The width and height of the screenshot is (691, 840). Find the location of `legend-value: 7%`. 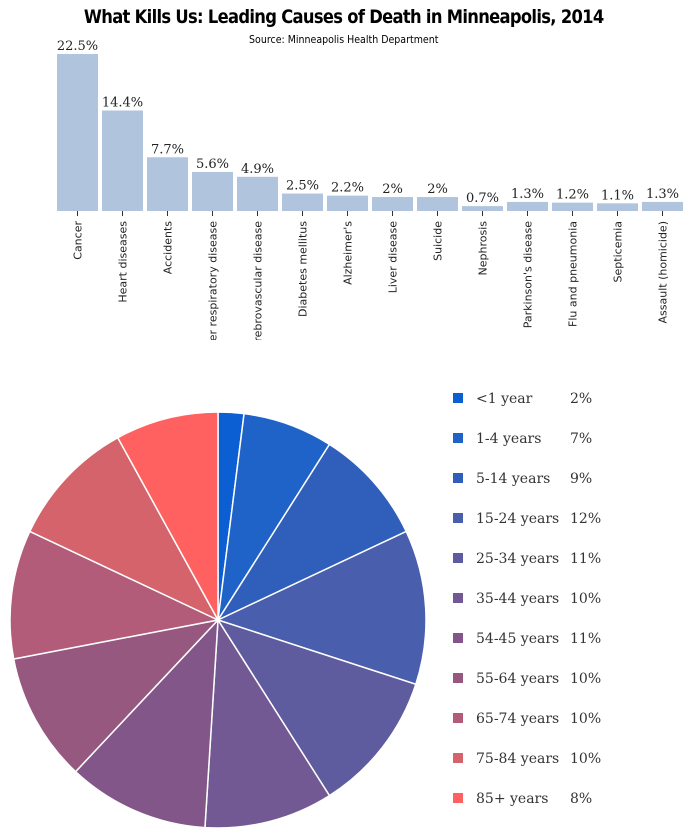

legend-value: 7% is located at coordinates (581, 439).